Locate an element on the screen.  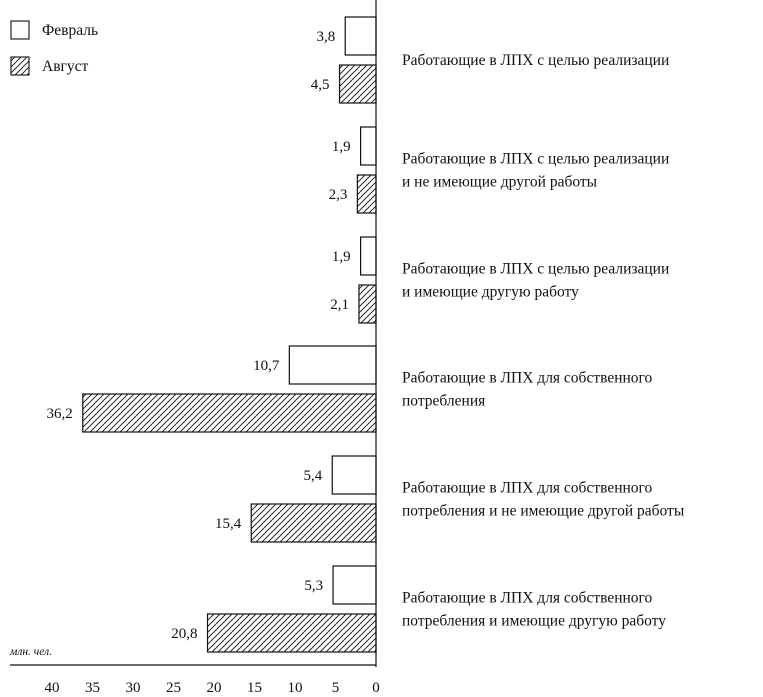
category-label-4-line-2: потребления is located at coordinates (443, 401).